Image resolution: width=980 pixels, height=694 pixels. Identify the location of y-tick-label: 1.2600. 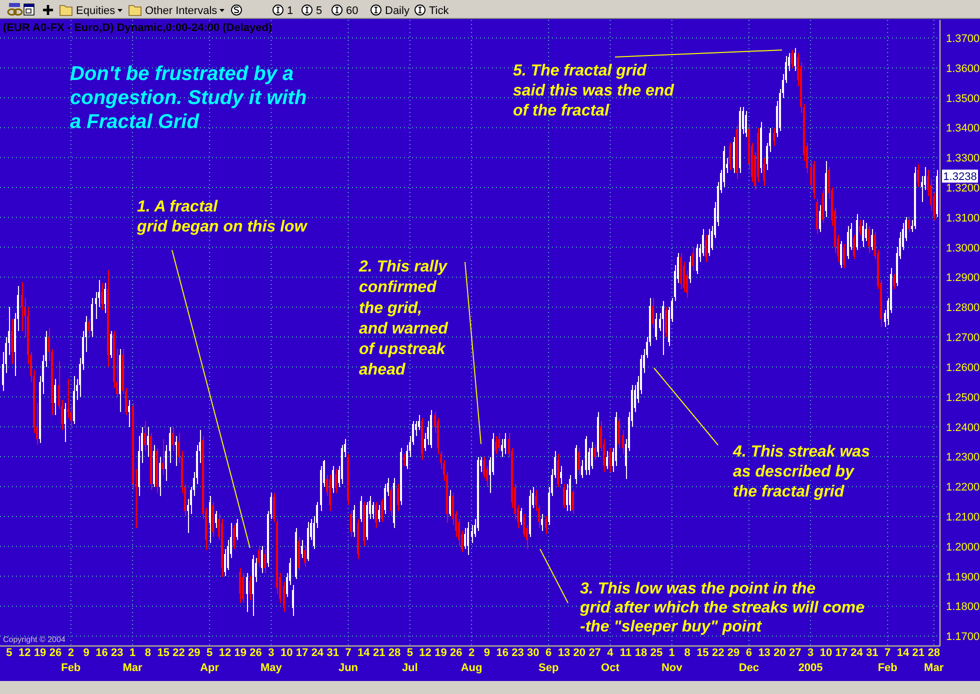
(963, 368).